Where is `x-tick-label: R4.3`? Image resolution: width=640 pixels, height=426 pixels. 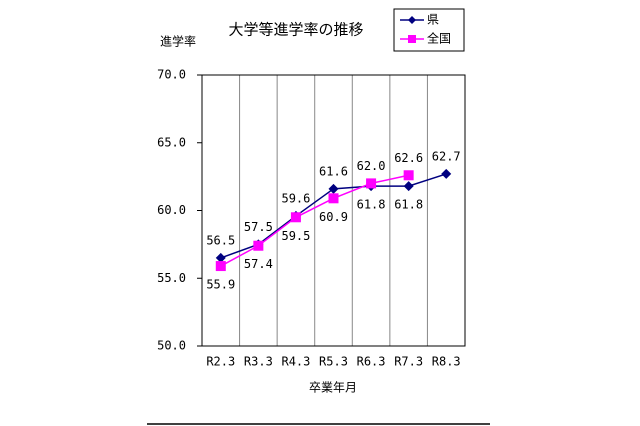 x-tick-label: R4.3 is located at coordinates (295, 362).